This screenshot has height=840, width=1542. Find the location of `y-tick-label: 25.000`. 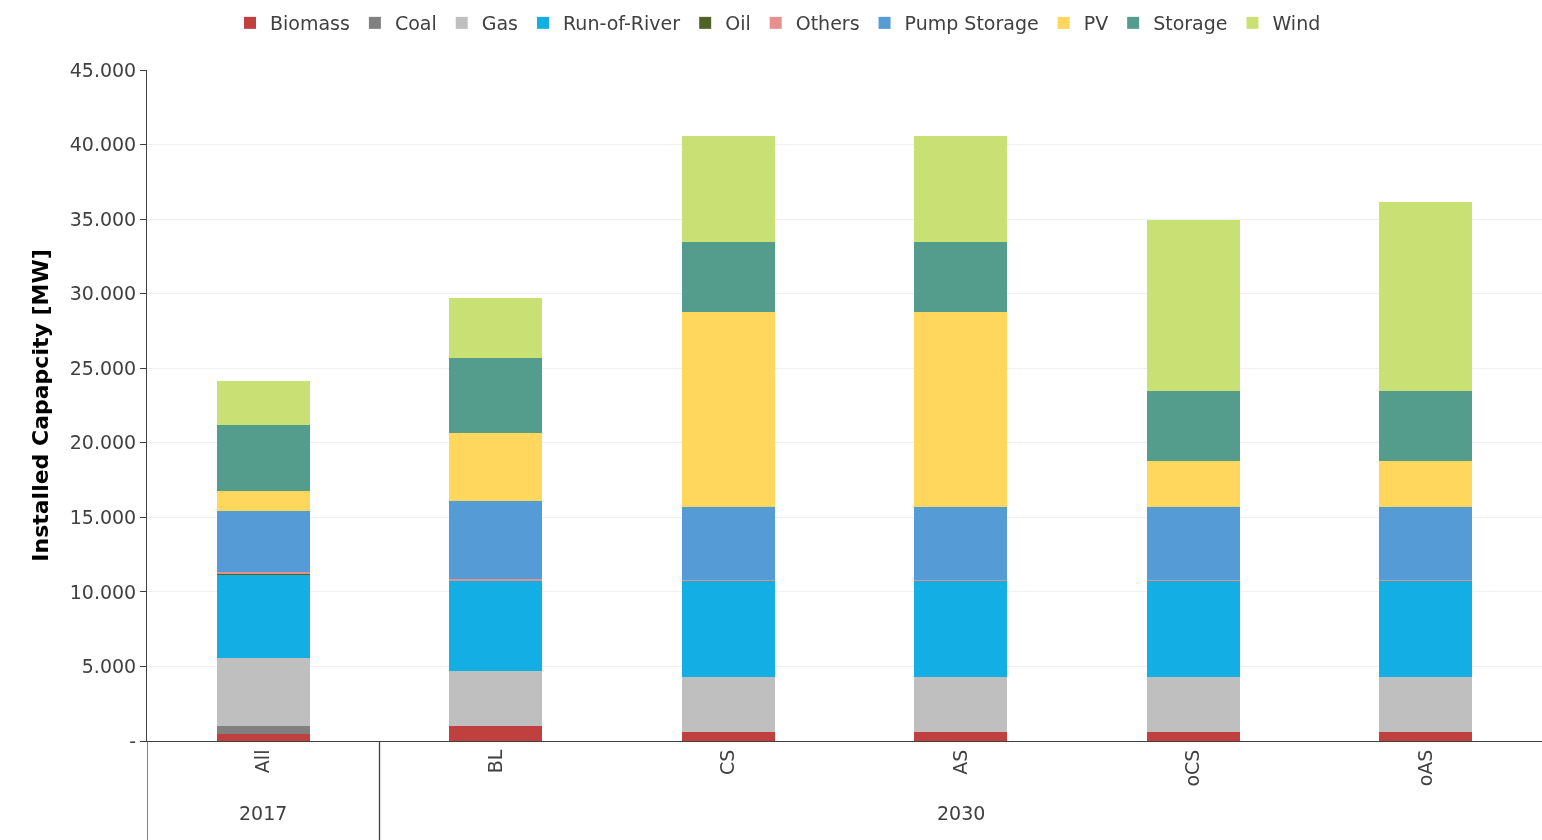

y-tick-label: 25.000 is located at coordinates (103, 367).